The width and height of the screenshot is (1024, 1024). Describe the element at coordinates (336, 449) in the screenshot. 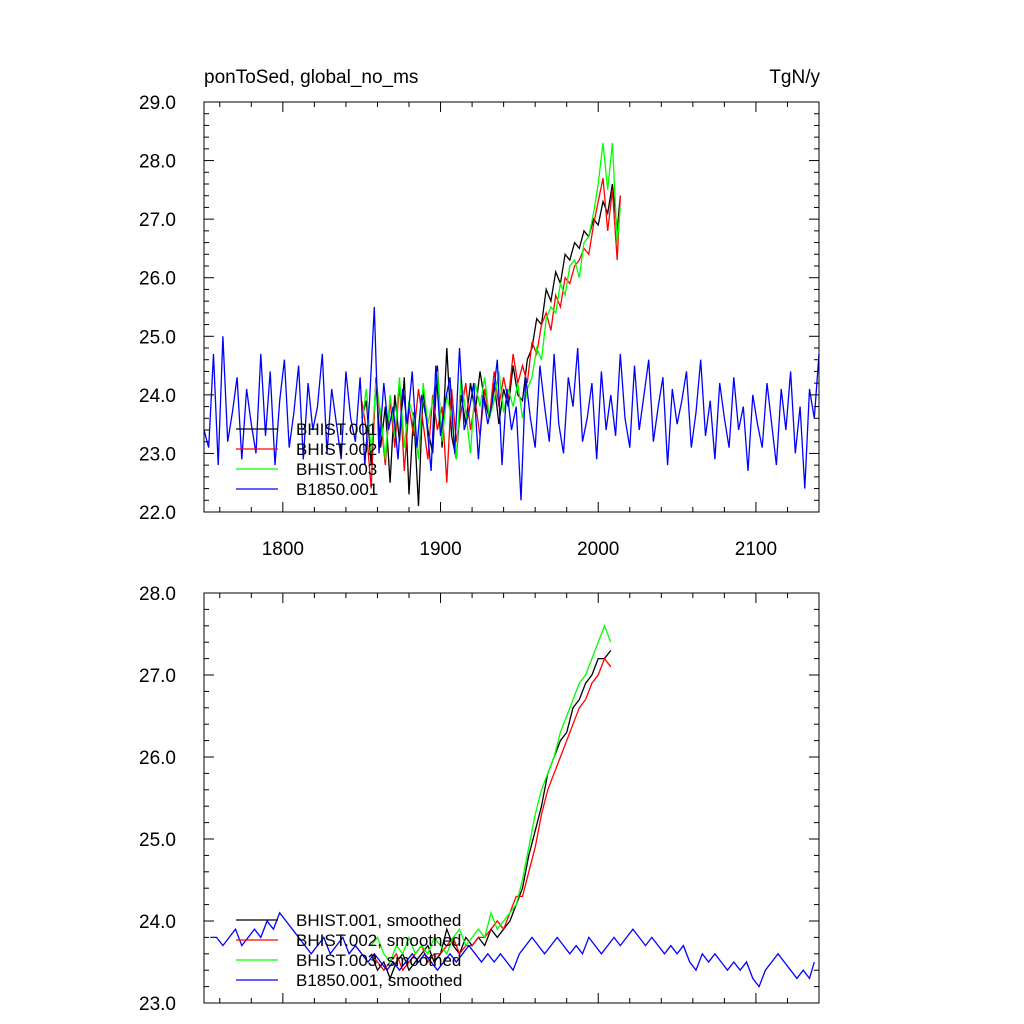

I see `legend-label: BHIST.002` at that location.